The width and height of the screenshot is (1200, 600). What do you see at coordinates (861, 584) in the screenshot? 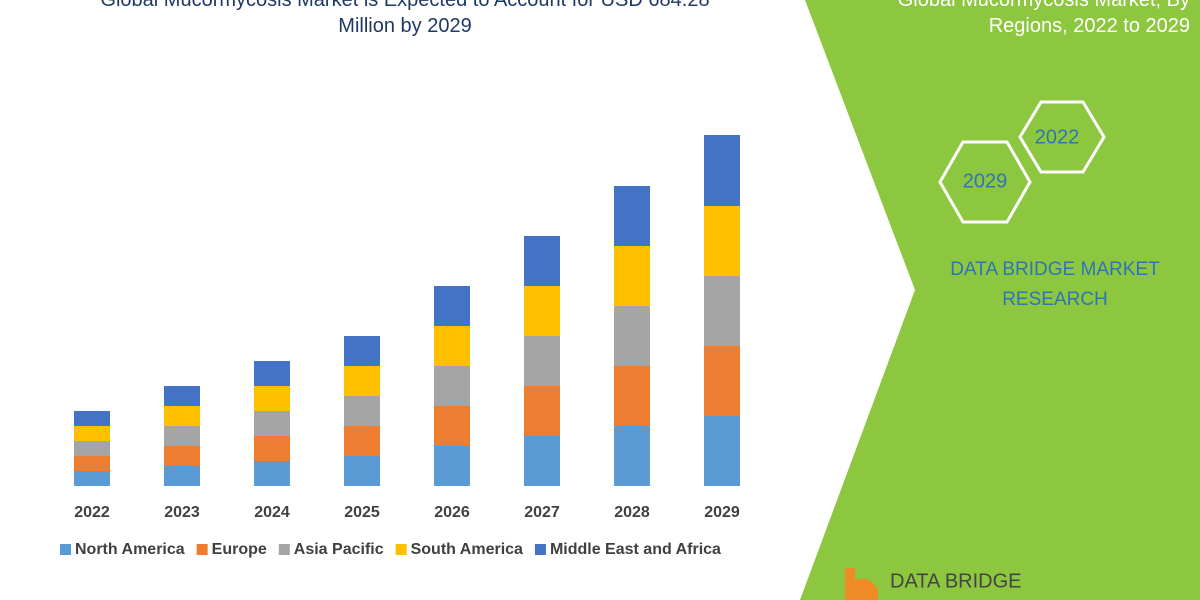
I see `logo-mark` at bounding box center [861, 584].